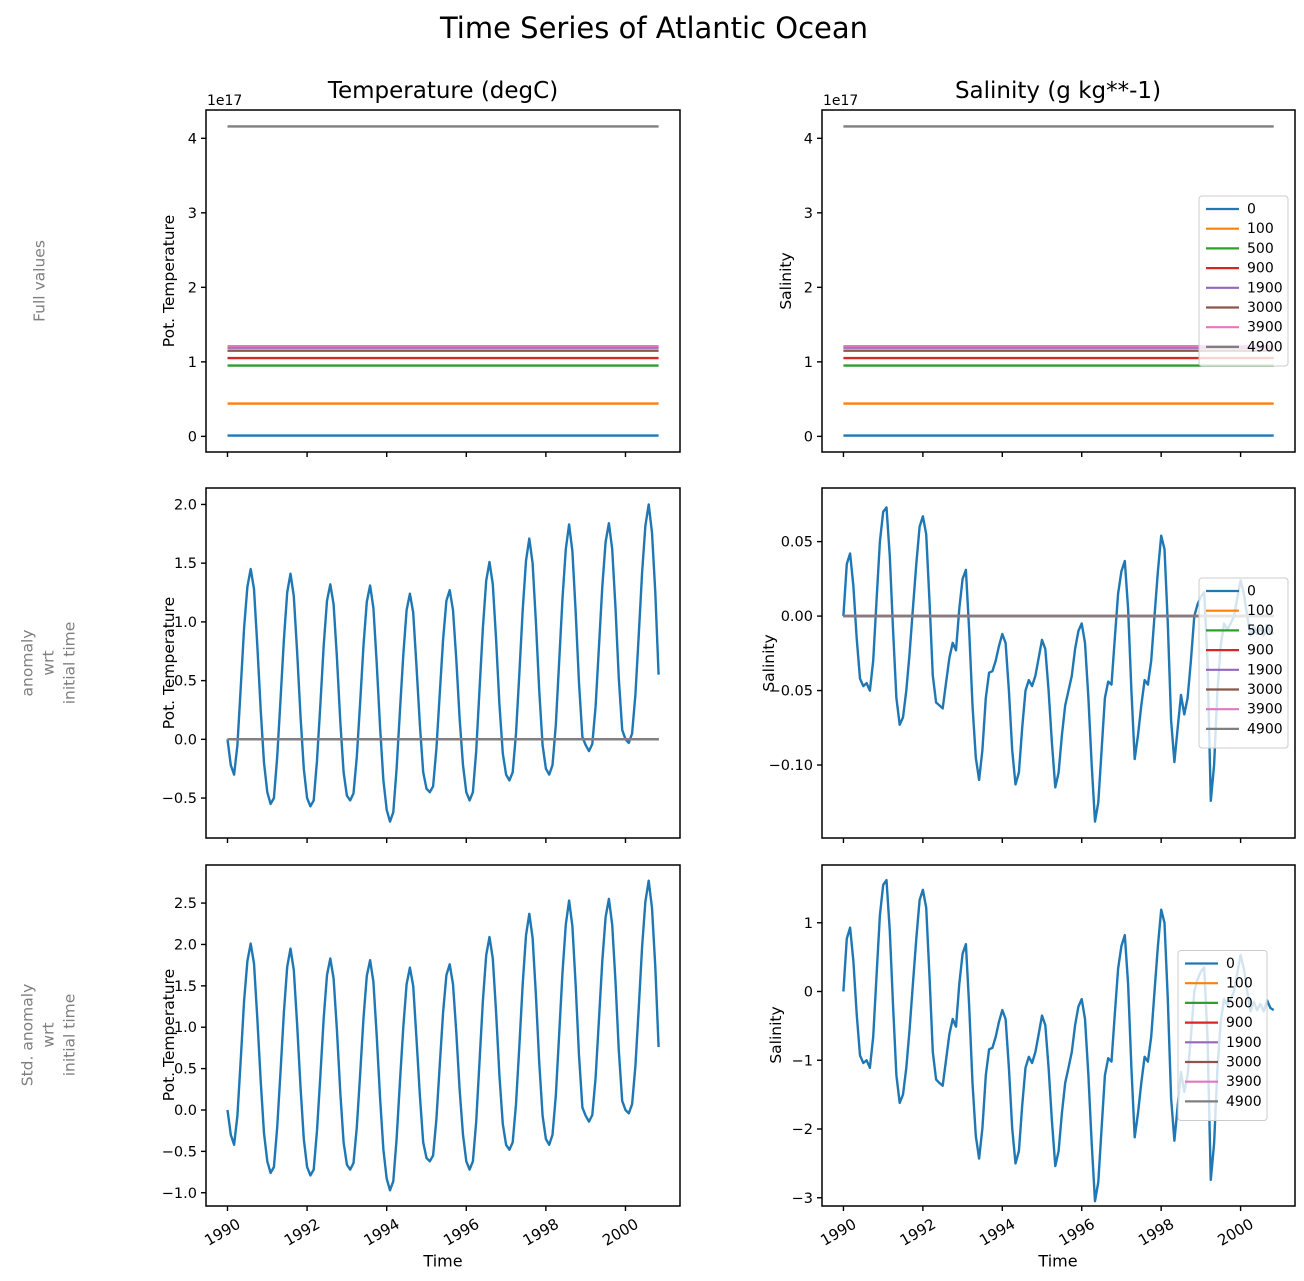 This screenshot has width=1304, height=1281. I want to click on column-title-temperature: Temperature (degC), so click(443, 91).